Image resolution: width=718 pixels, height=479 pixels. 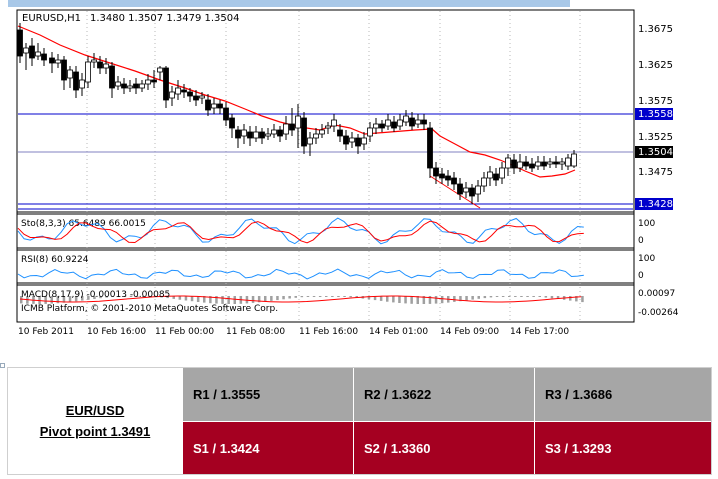 I want to click on cell-anchor-marker, so click(x=2, y=365).